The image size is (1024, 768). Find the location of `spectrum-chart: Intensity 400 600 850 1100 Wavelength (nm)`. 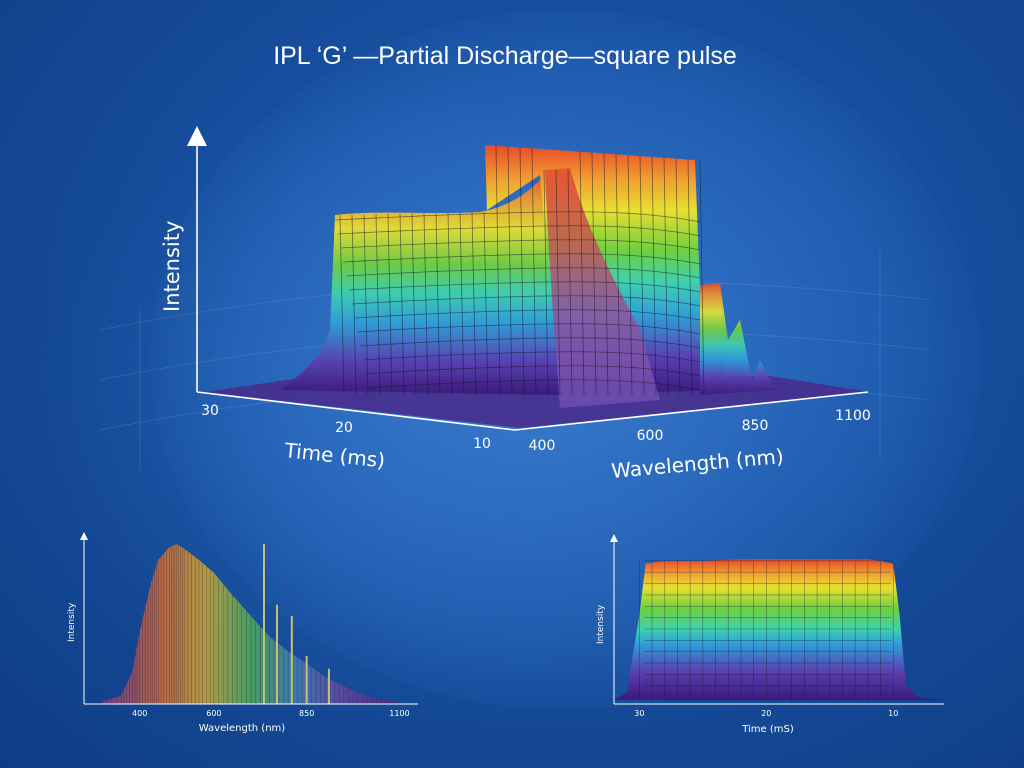

spectrum-chart: Intensity 400 600 850 1100 Wavelength (nm) is located at coordinates (242, 633).